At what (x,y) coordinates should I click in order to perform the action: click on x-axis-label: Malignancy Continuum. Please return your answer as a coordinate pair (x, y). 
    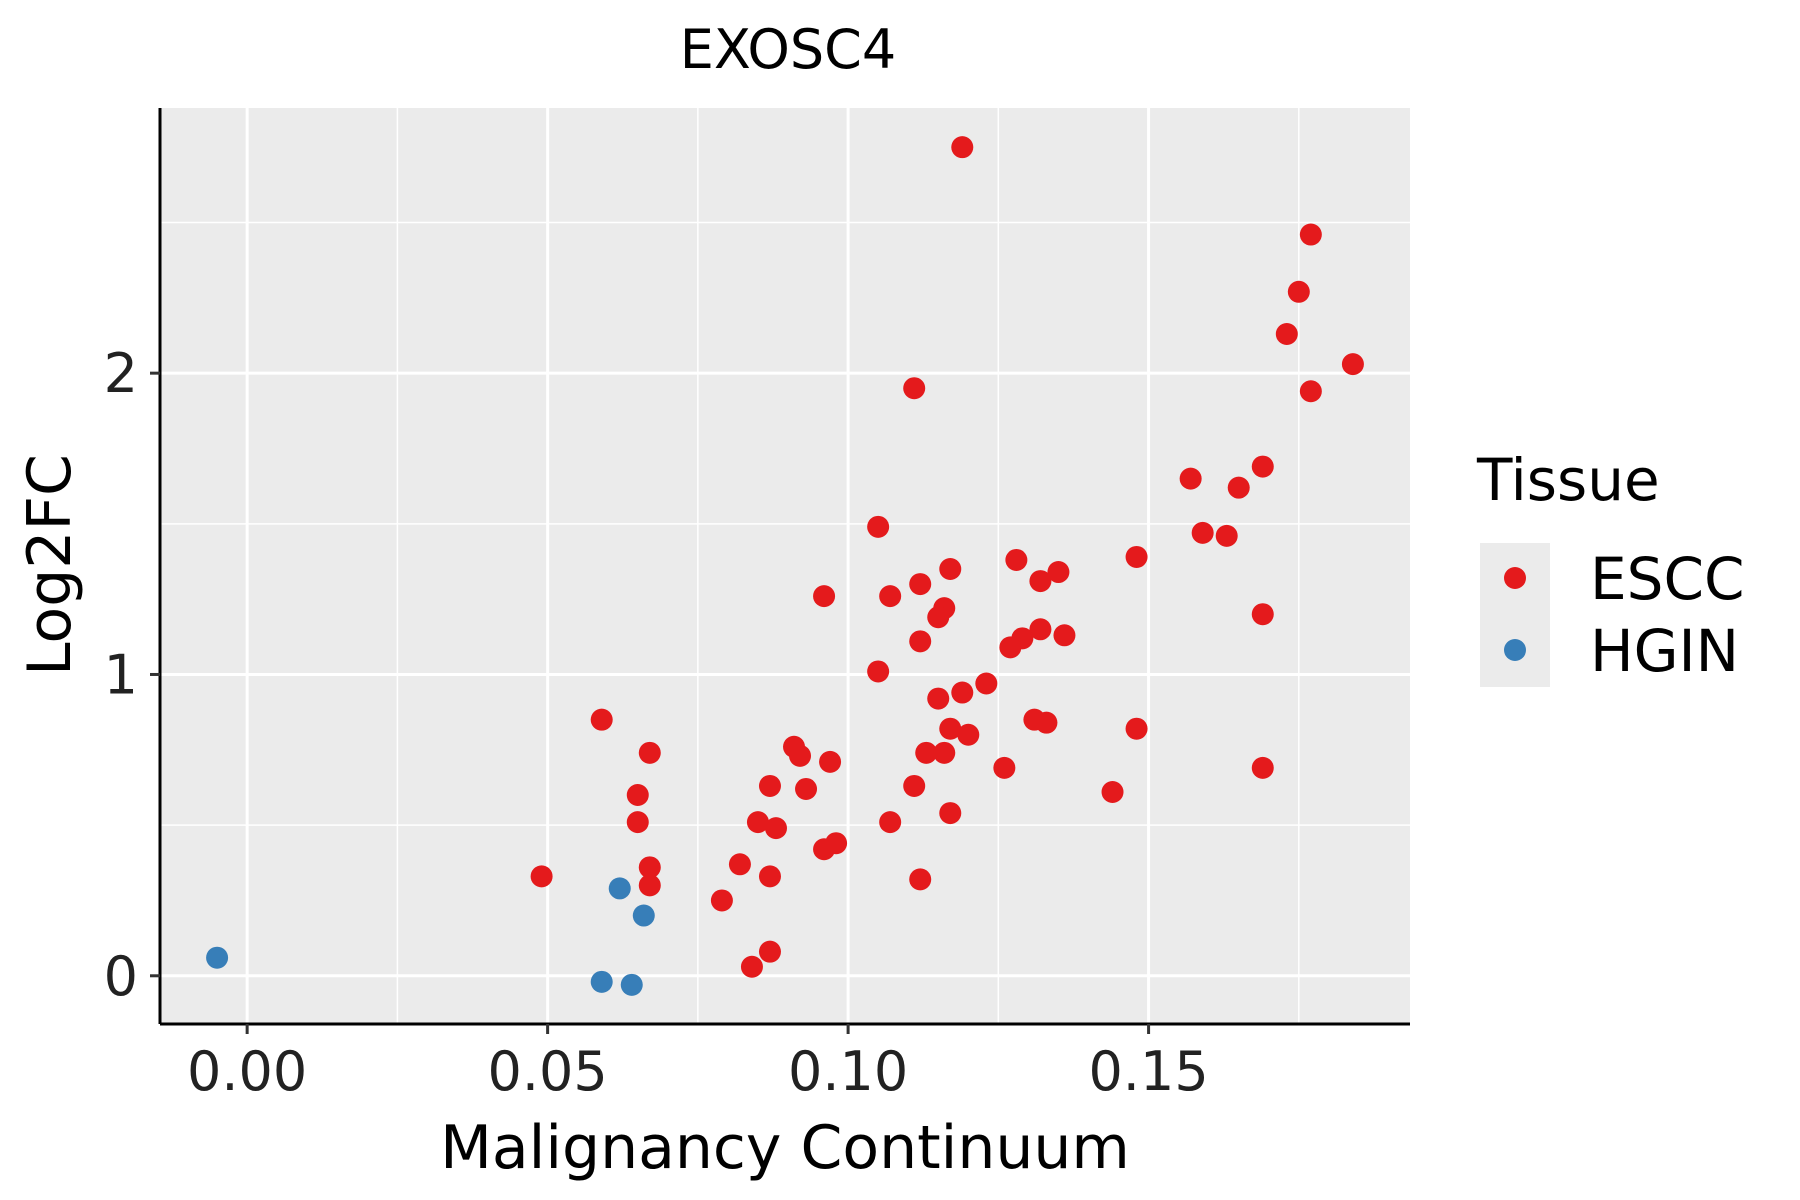
    Looking at the image, I should click on (785, 1148).